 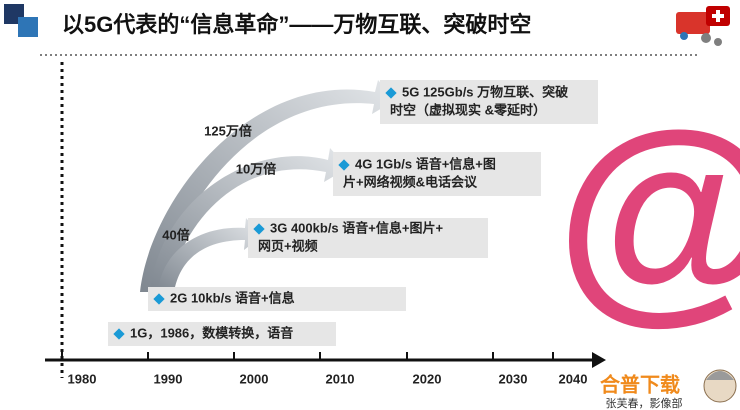 What do you see at coordinates (644, 403) in the screenshot?
I see `author: 张芙春，影像部` at bounding box center [644, 403].